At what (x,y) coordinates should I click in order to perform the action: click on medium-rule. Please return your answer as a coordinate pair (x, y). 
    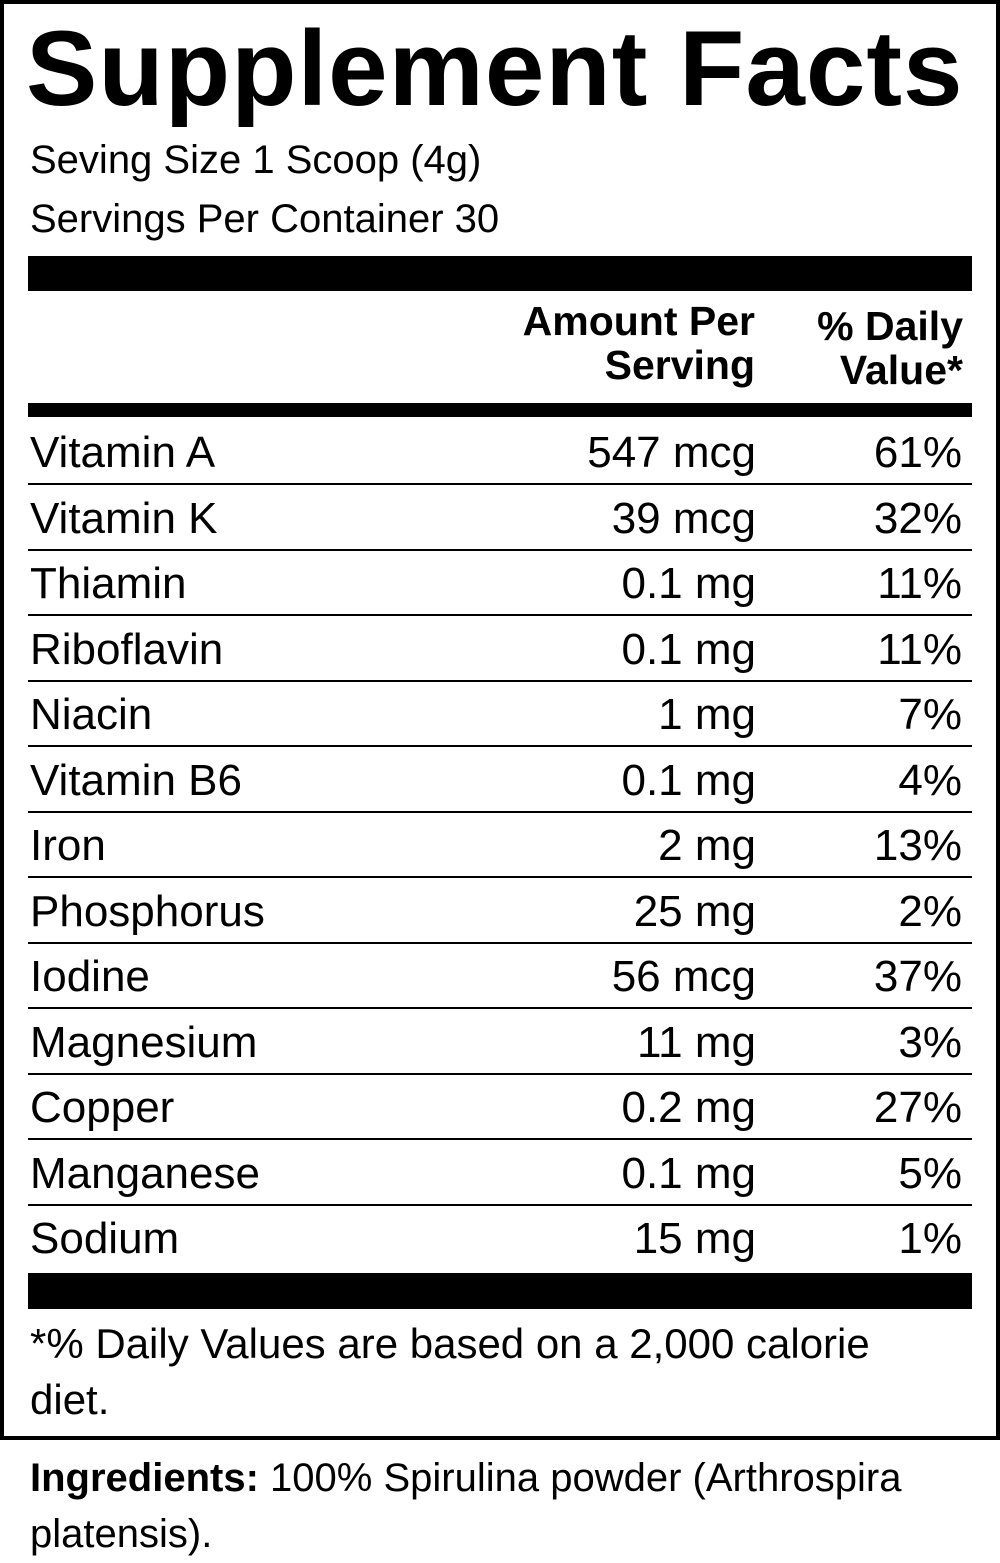
    Looking at the image, I should click on (500, 410).